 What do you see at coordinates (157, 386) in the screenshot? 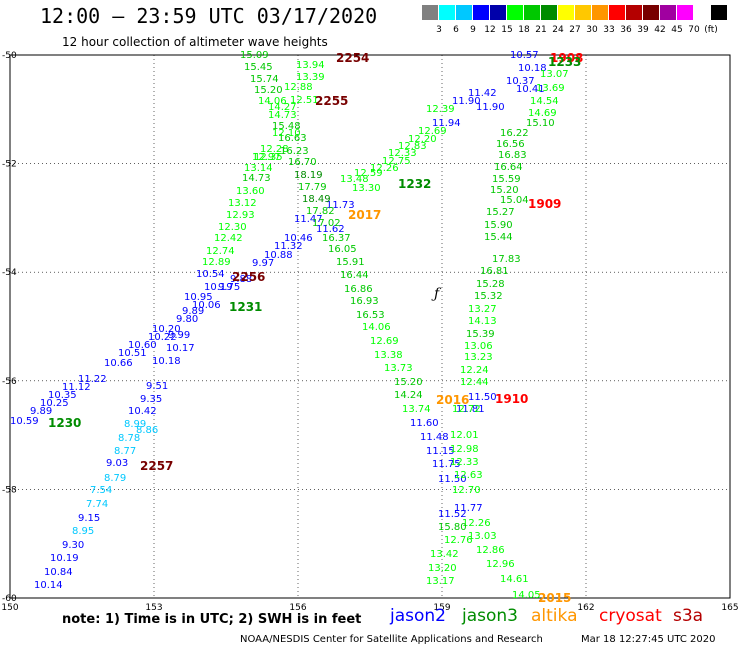
I see `swh-value-label: 9.51` at bounding box center [157, 386].